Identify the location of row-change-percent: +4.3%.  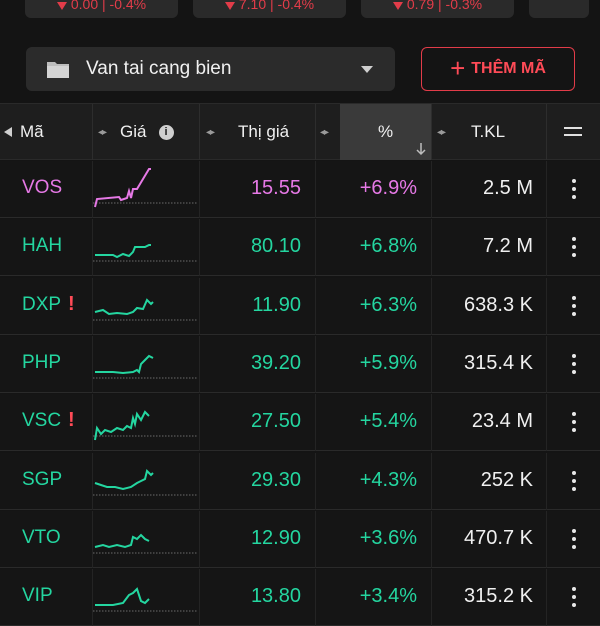
(388, 479).